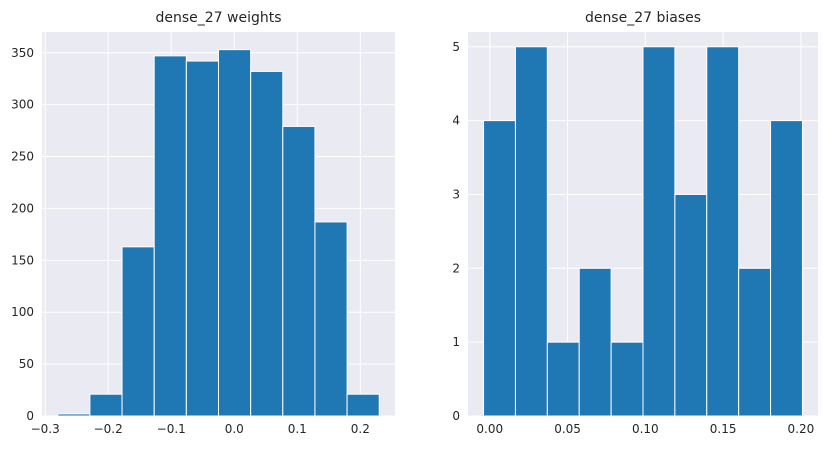 Image resolution: width=827 pixels, height=449 pixels. Describe the element at coordinates (723, 429) in the screenshot. I see `x-tick-label: 0.15` at that location.